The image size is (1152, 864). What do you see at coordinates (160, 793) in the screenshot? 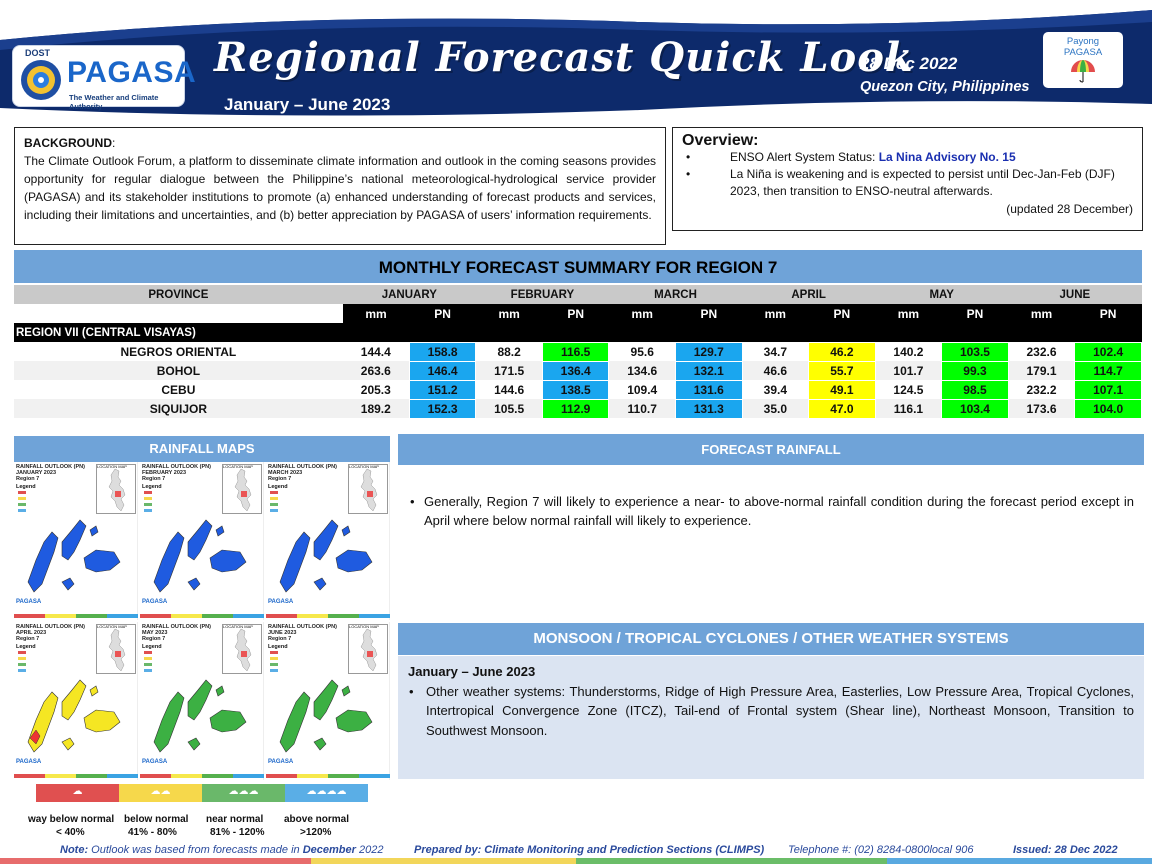
I see `rainfall-scale-segment: ☁☁` at bounding box center [160, 793].